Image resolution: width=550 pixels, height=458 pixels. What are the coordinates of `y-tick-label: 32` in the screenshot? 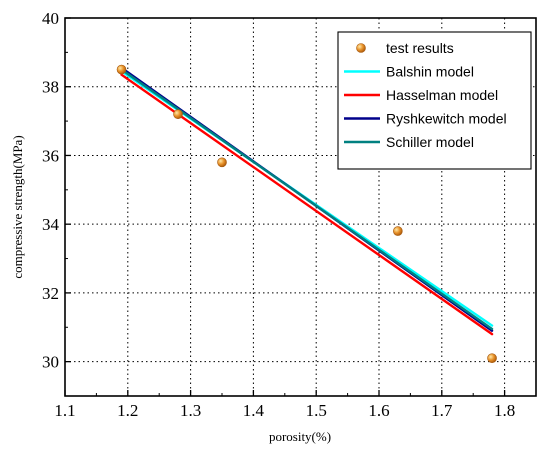 It's located at (50, 293).